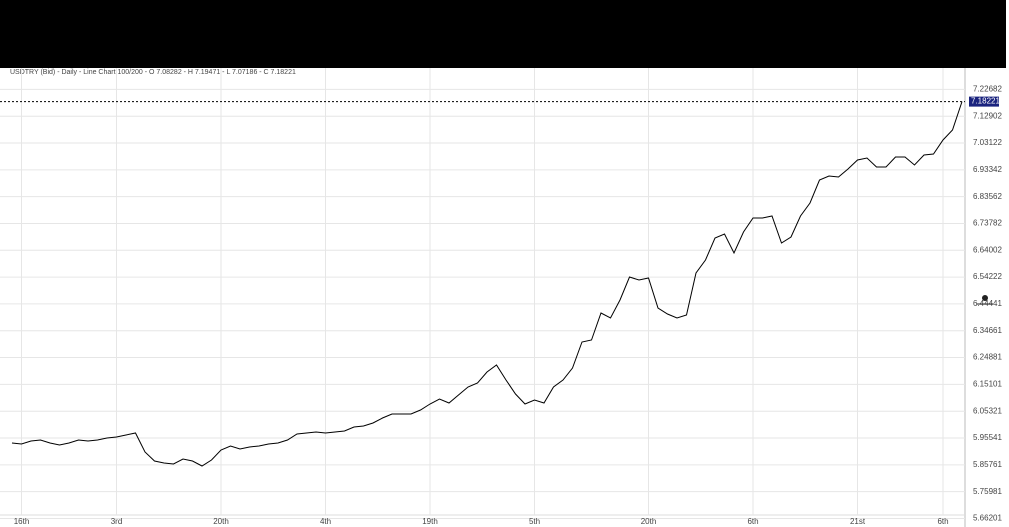 Image resolution: width=1009 pixels, height=527 pixels. I want to click on last-price-label: 7.18221, so click(985, 101).